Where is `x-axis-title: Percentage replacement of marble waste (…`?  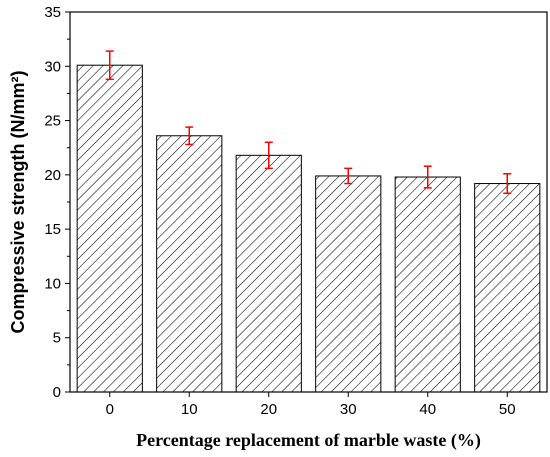 x-axis-title: Percentage replacement of marble waste (… is located at coordinates (308, 440).